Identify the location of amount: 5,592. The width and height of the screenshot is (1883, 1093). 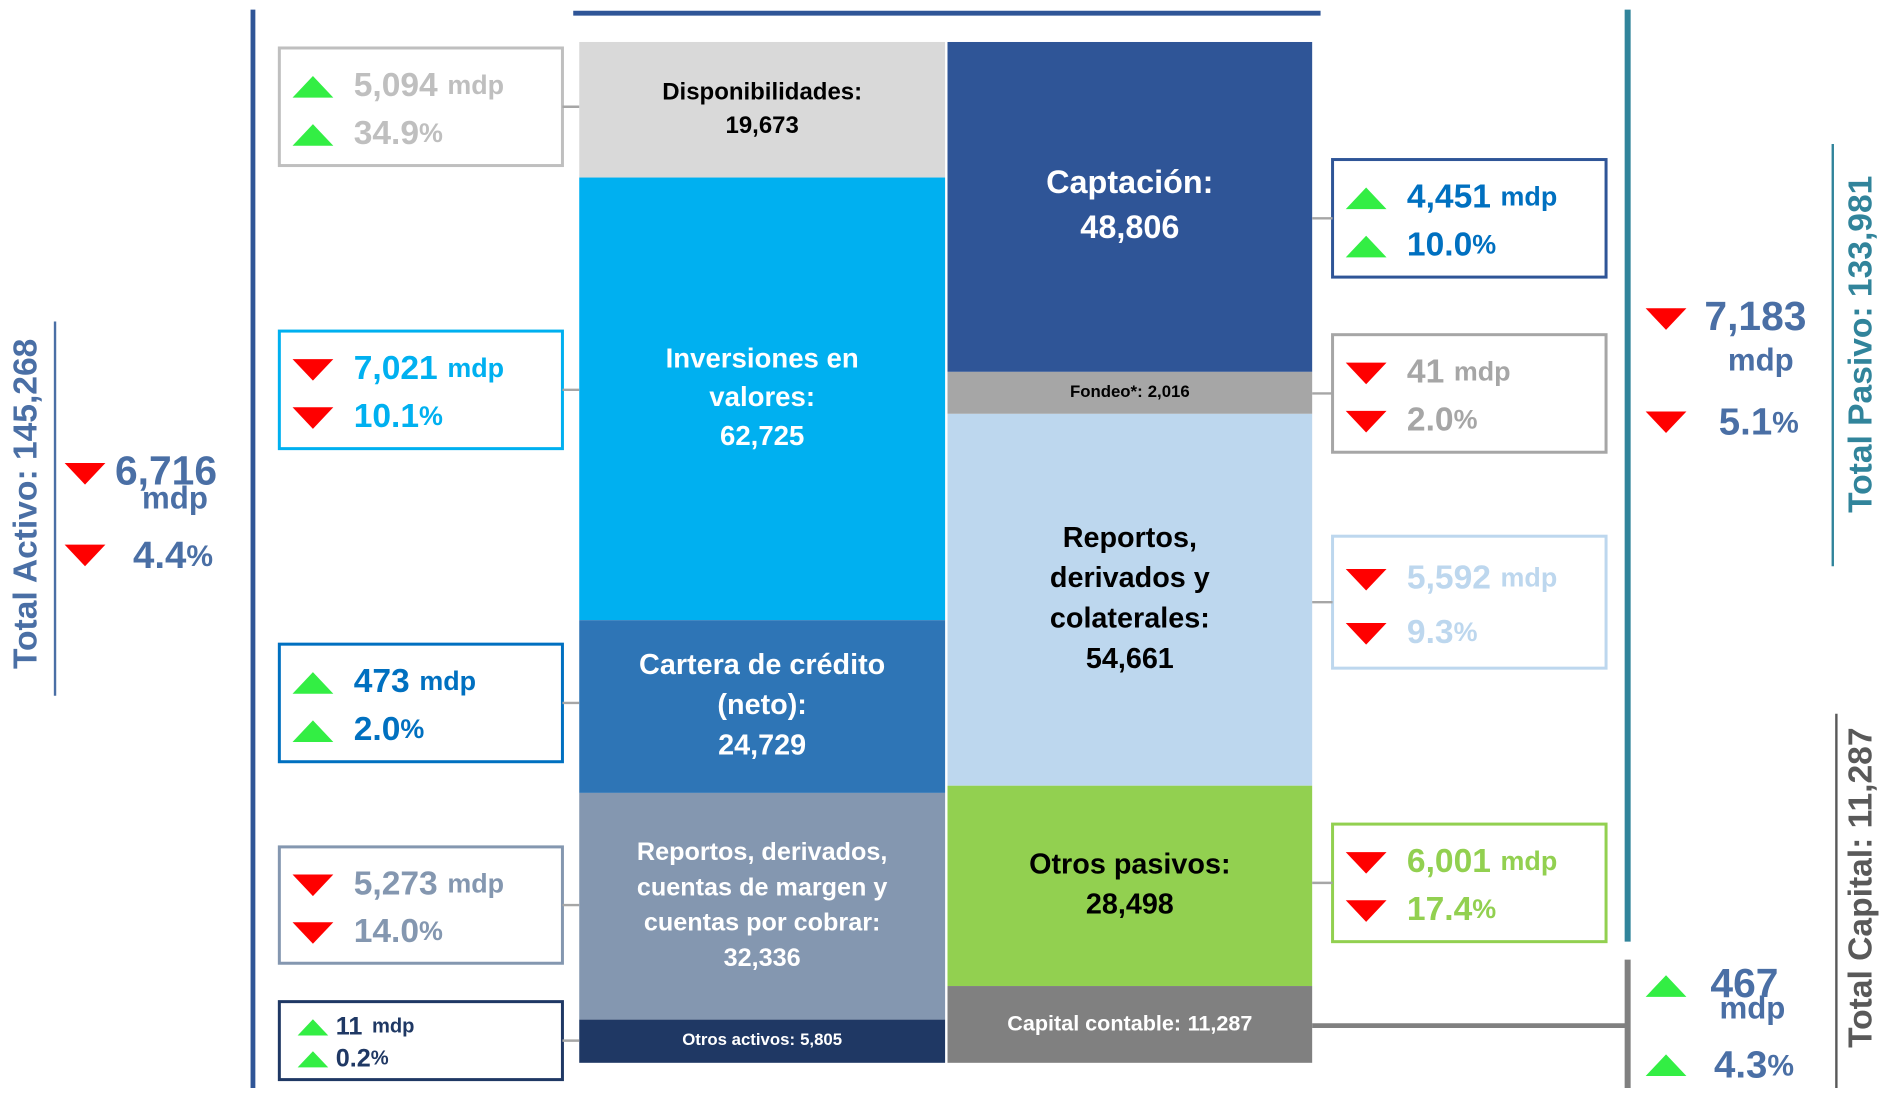
(1449, 578).